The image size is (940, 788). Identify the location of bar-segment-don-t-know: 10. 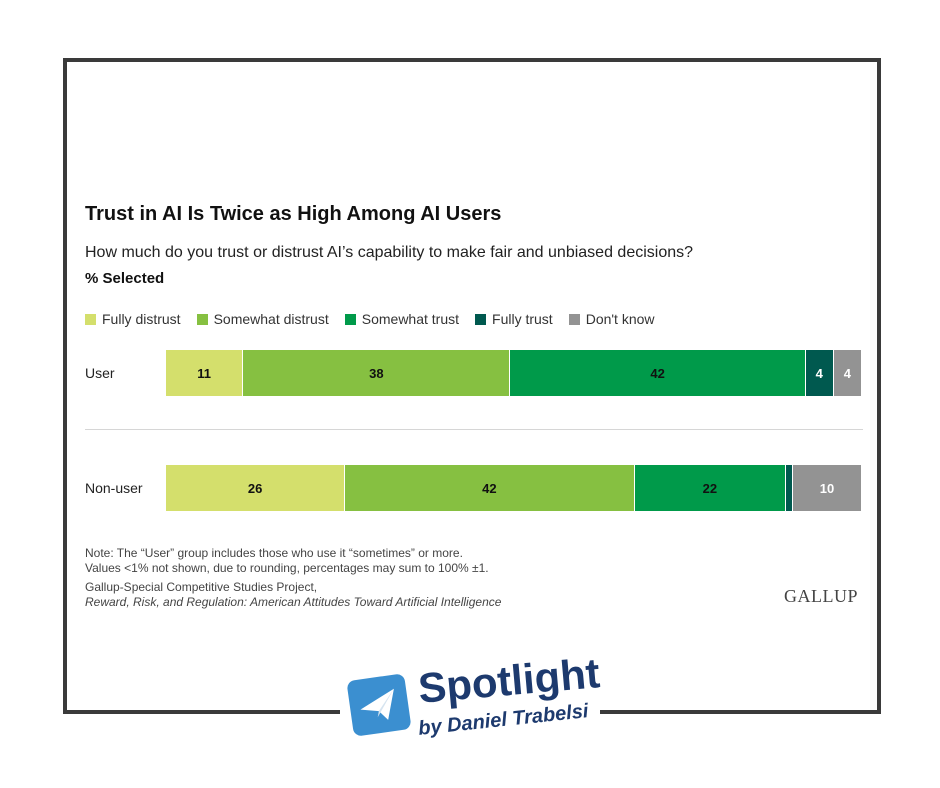
(827, 488).